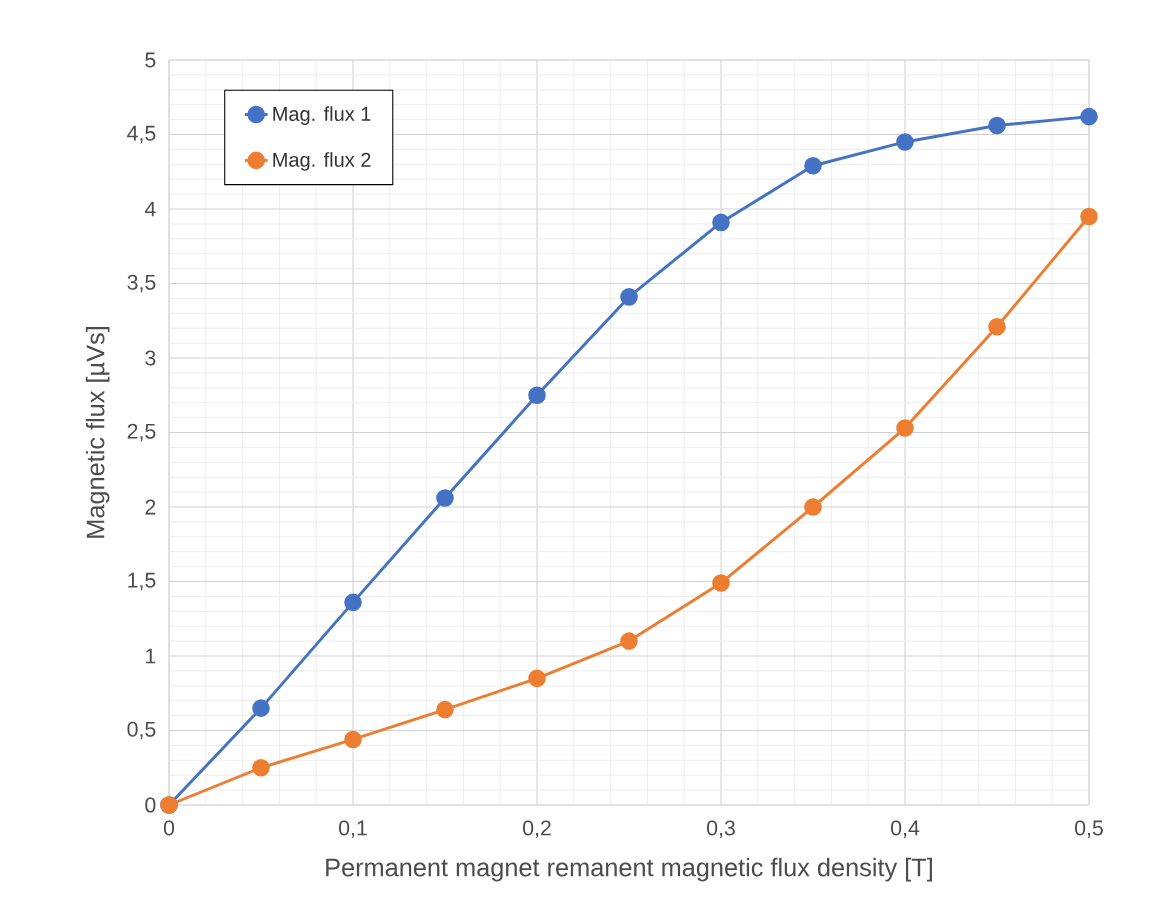 The height and width of the screenshot is (915, 1151). Describe the element at coordinates (721, 829) in the screenshot. I see `x-tick-label: 0,3` at that location.